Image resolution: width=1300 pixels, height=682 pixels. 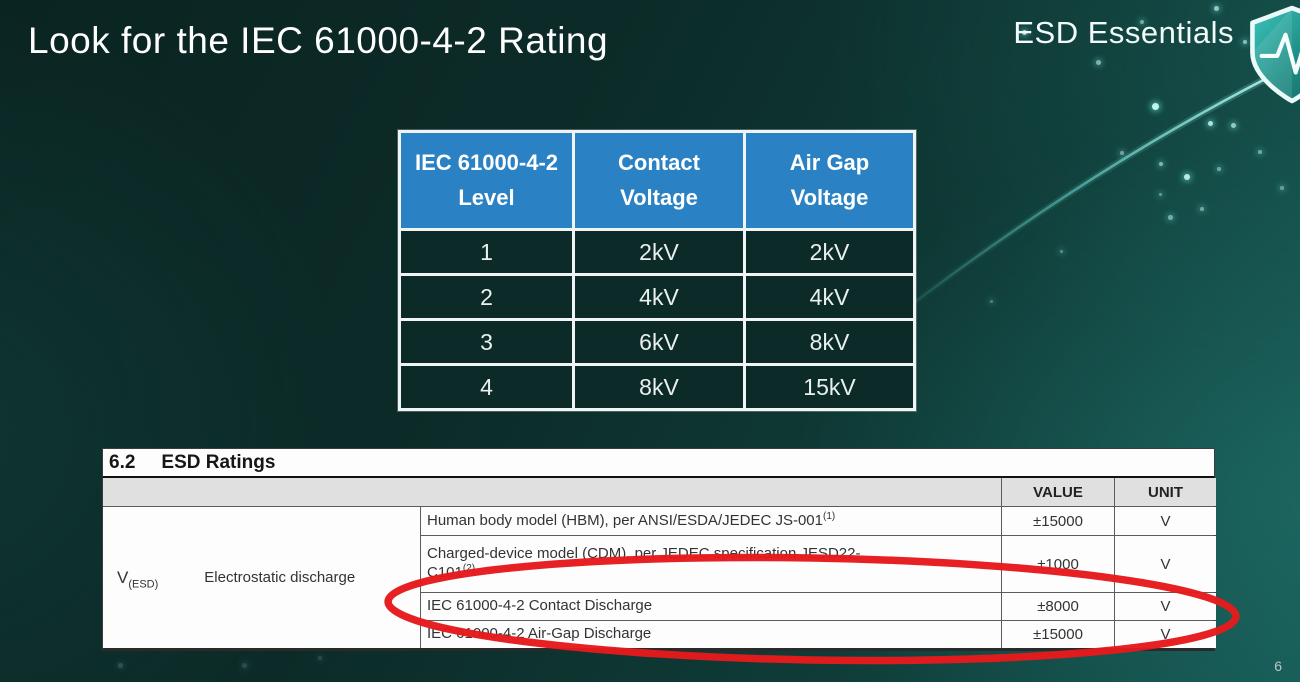 I want to click on datasheet-section-heading: 6.2 ESD Ratings, so click(x=658, y=463).